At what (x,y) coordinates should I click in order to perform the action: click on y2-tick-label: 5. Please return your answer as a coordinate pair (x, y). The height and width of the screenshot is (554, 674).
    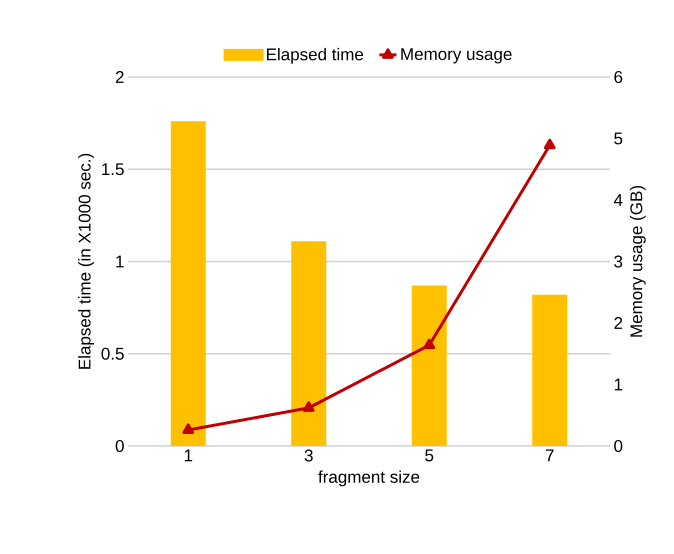
    Looking at the image, I should click on (618, 138).